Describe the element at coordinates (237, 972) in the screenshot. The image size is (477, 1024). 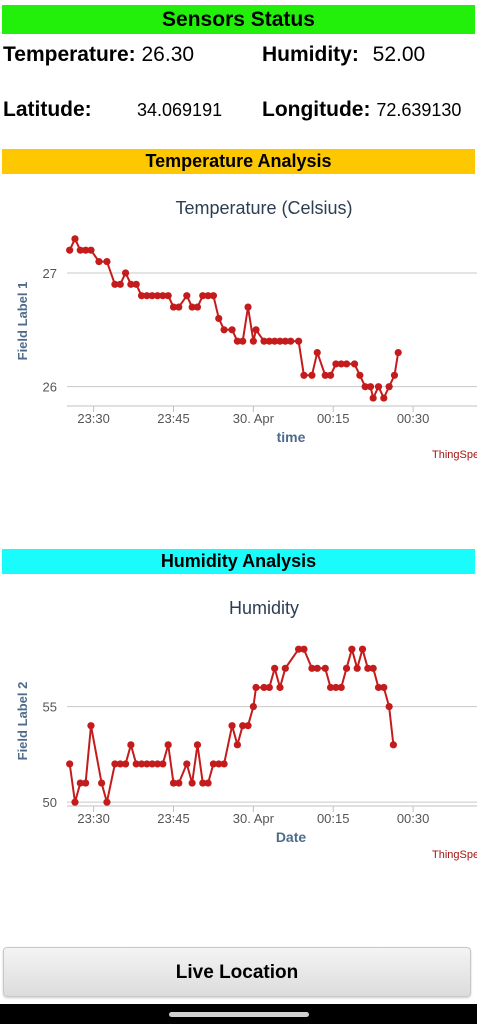
I see `live-location-button: Live Location` at that location.